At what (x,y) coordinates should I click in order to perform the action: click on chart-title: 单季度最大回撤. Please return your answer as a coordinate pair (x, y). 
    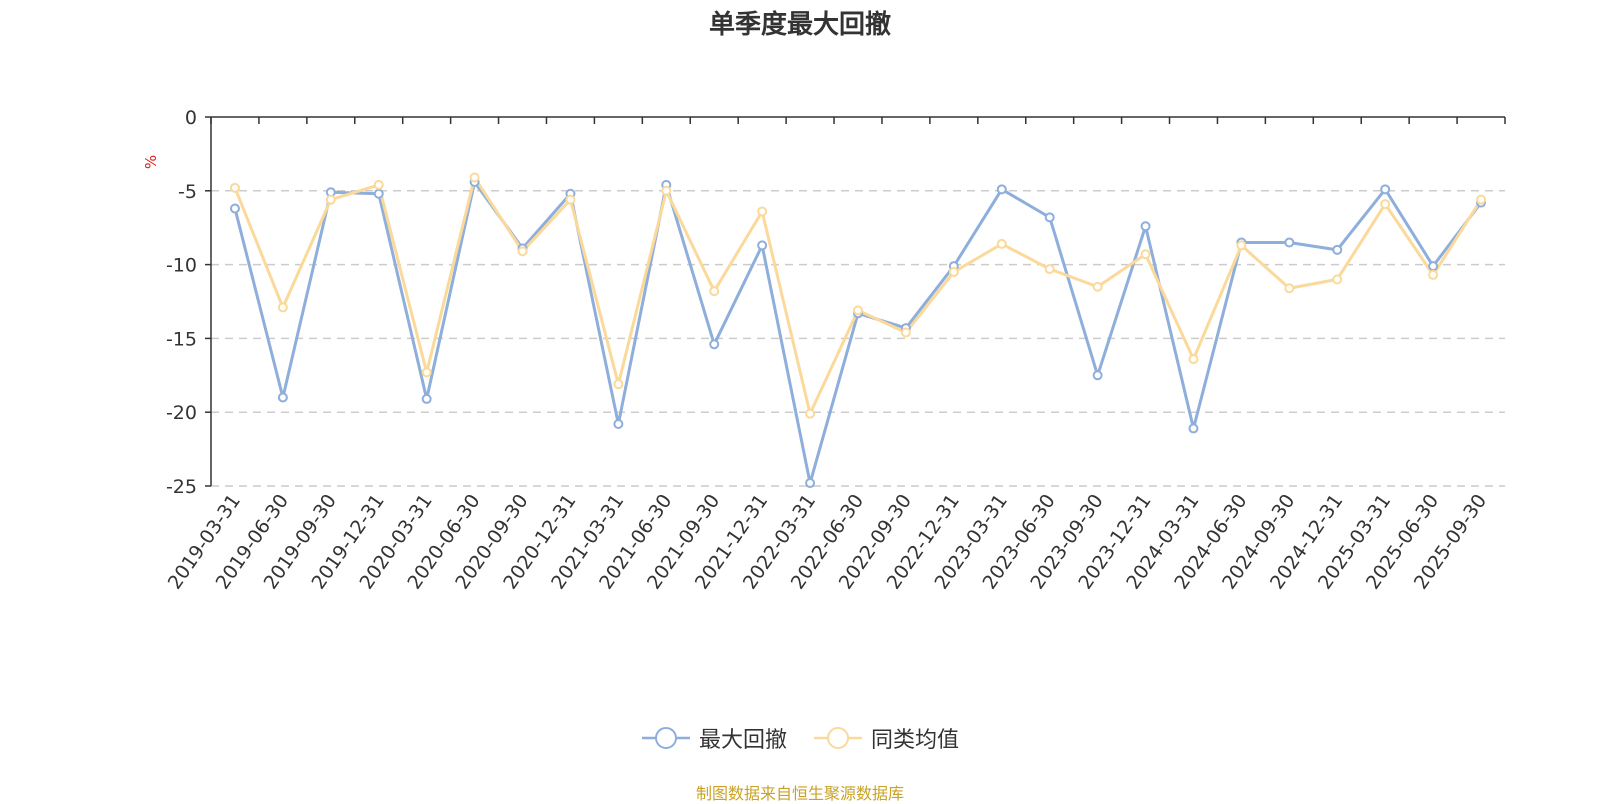
    Looking at the image, I should click on (799, 25).